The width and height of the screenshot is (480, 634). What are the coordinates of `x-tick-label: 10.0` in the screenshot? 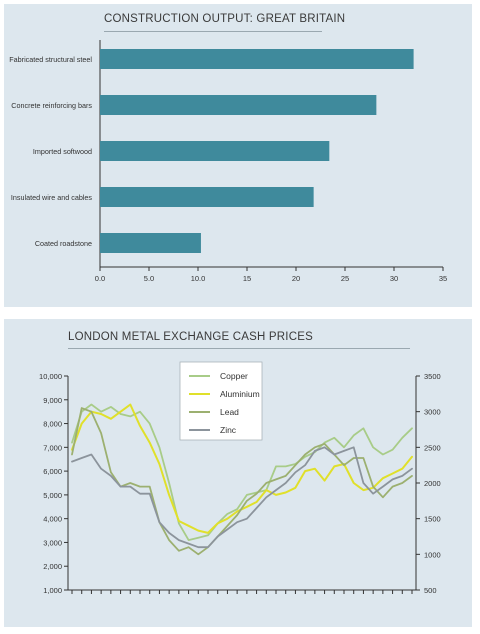 It's located at (198, 278).